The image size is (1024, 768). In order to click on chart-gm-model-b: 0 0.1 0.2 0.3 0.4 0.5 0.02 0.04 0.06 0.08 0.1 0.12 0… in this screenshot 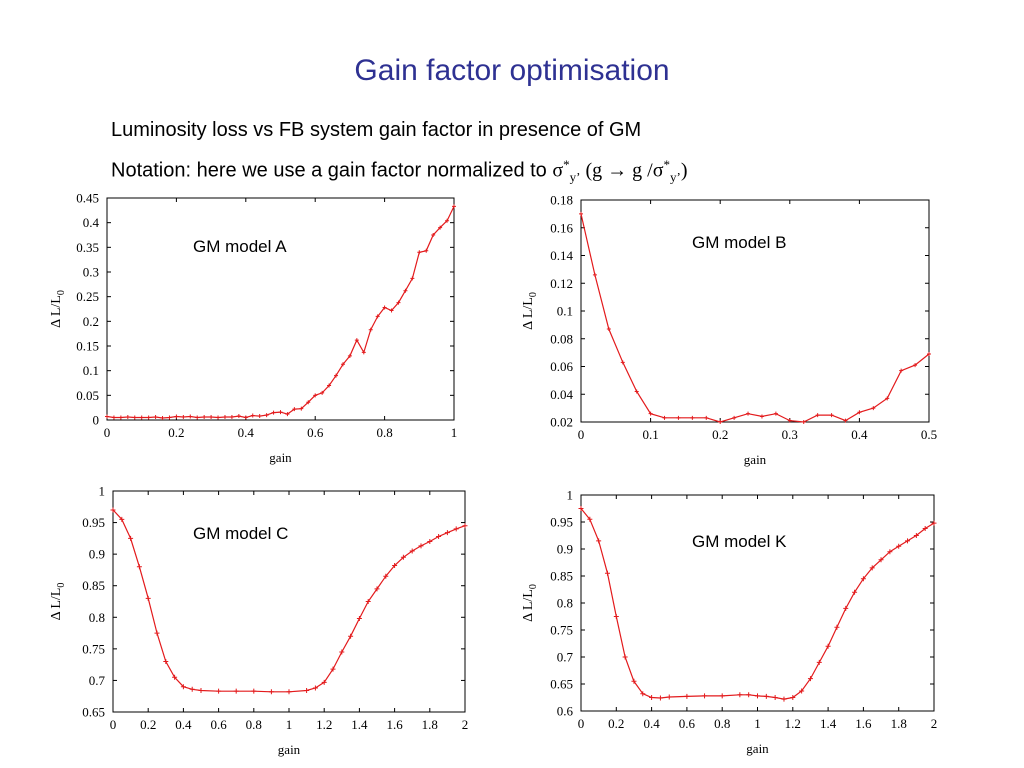, I will do `click(729, 330)`.